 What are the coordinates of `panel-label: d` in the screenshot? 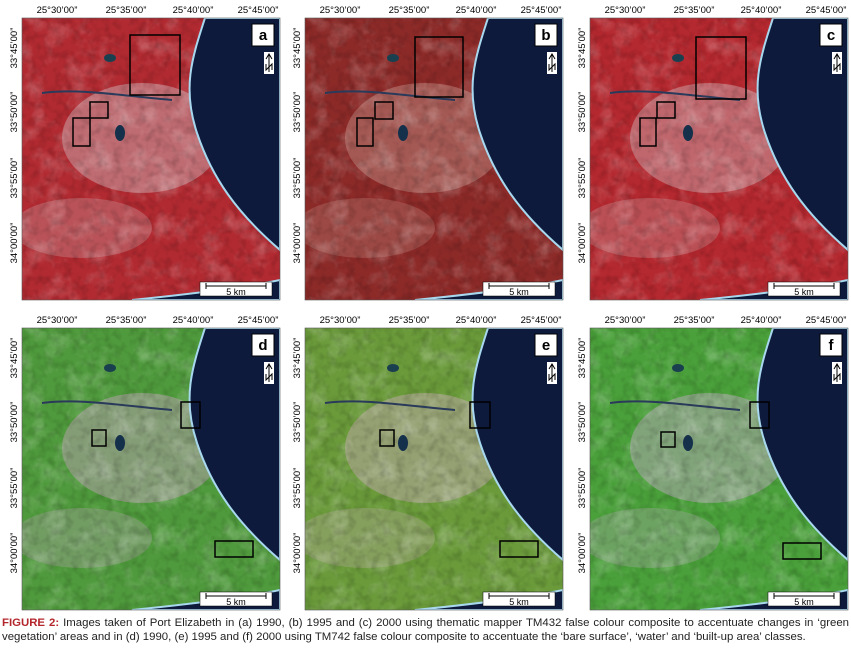 It's located at (262, 345).